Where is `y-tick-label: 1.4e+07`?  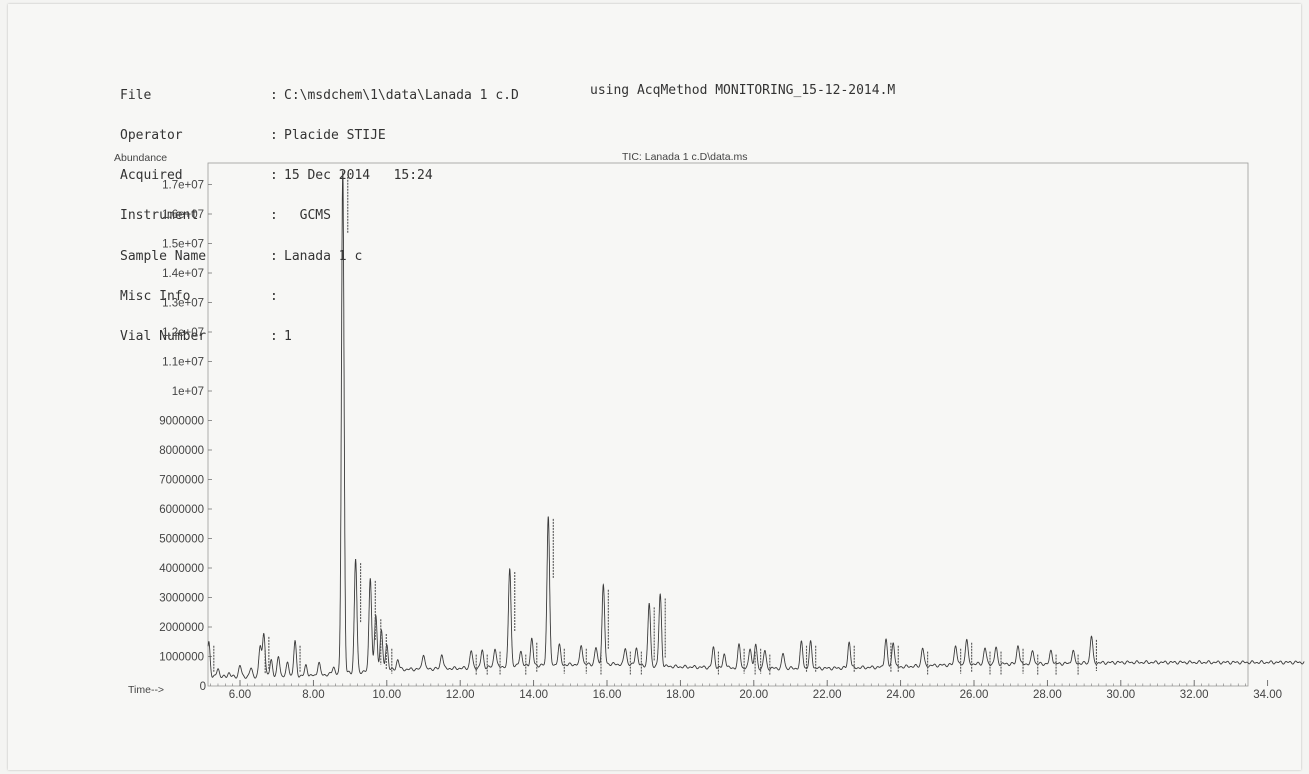 y-tick-label: 1.4e+07 is located at coordinates (183, 274).